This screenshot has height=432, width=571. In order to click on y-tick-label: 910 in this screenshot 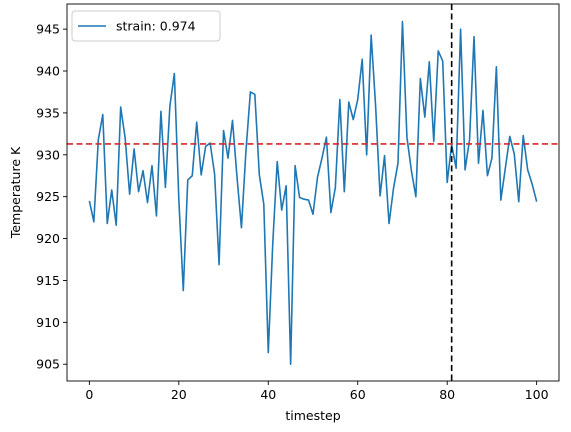, I will do `click(48, 322)`.